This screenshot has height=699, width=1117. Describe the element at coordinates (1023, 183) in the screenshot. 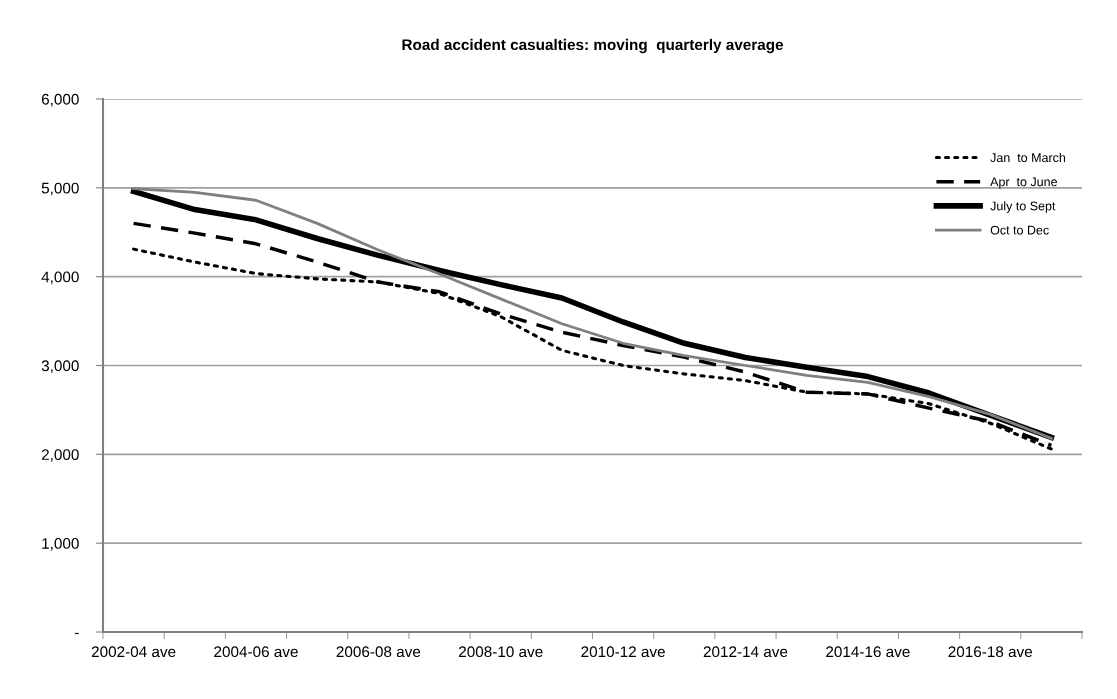

I see `legend-label: Apr to June` at that location.